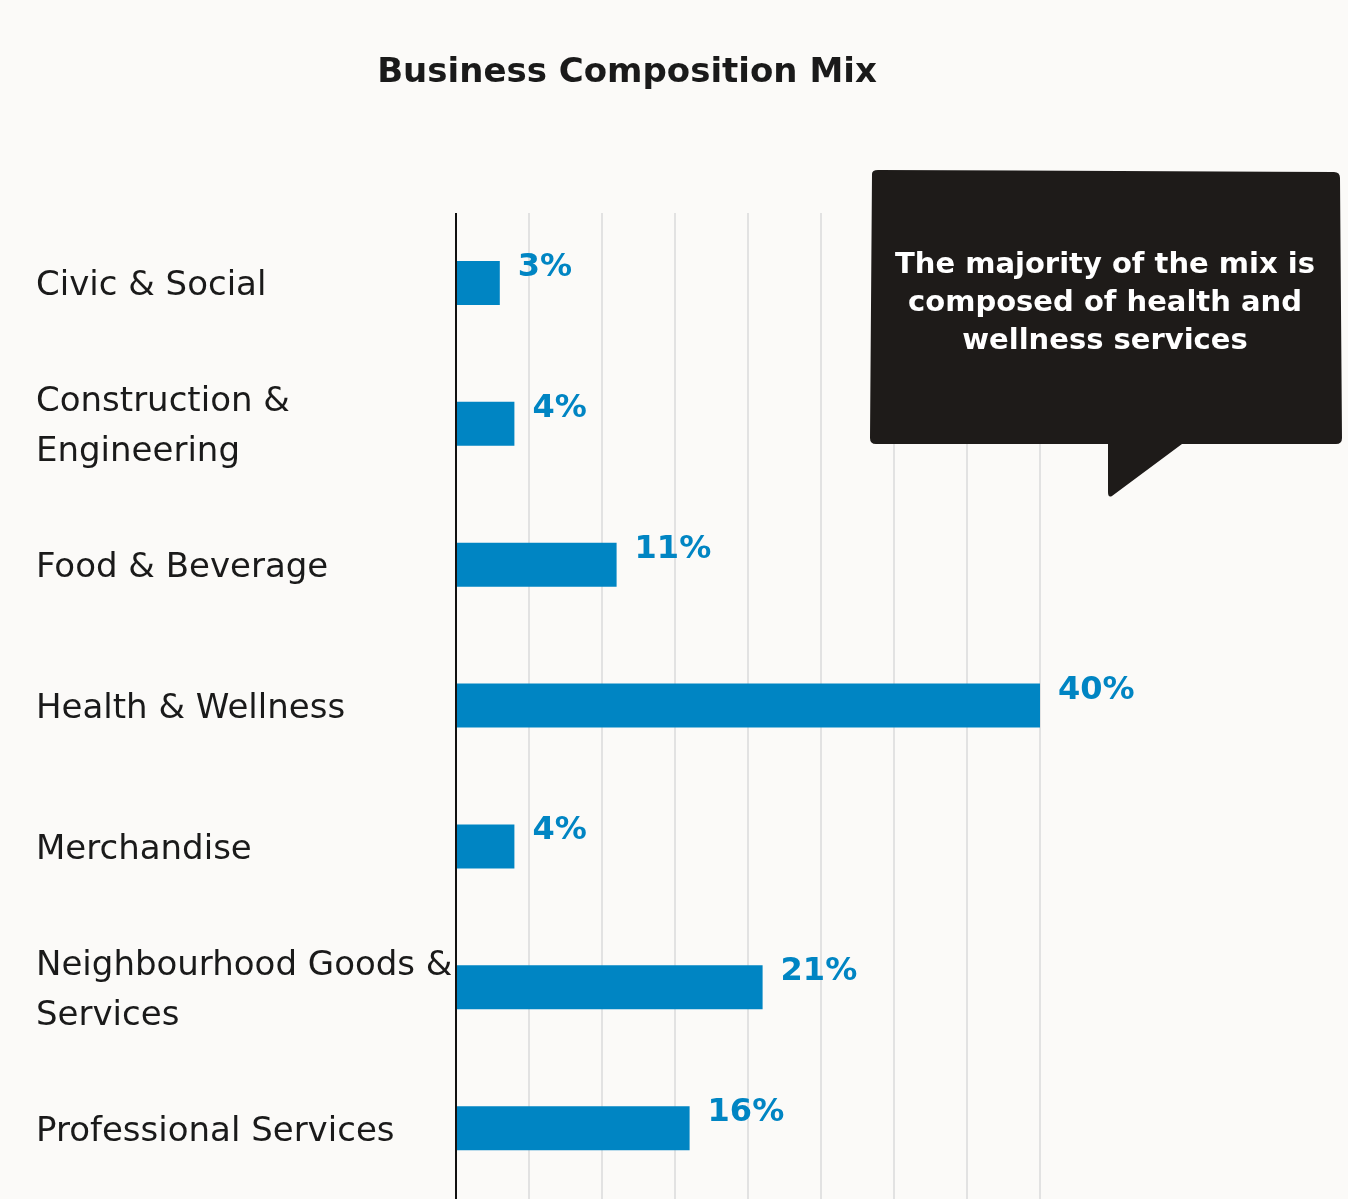  I want to click on y-tick-label: Food & Beverage, so click(182, 565).